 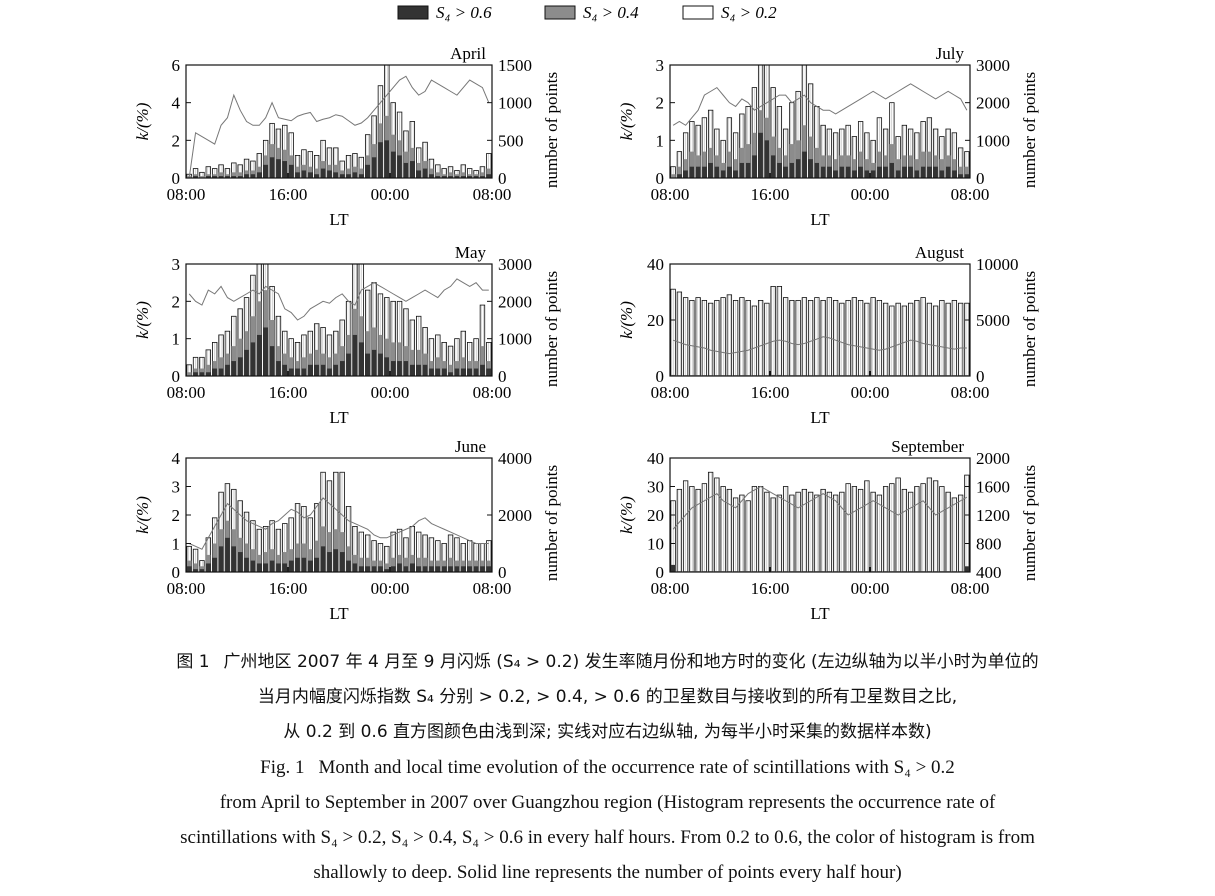 What do you see at coordinates (993, 458) in the screenshot?
I see `ytick-right-label: 2000` at bounding box center [993, 458].